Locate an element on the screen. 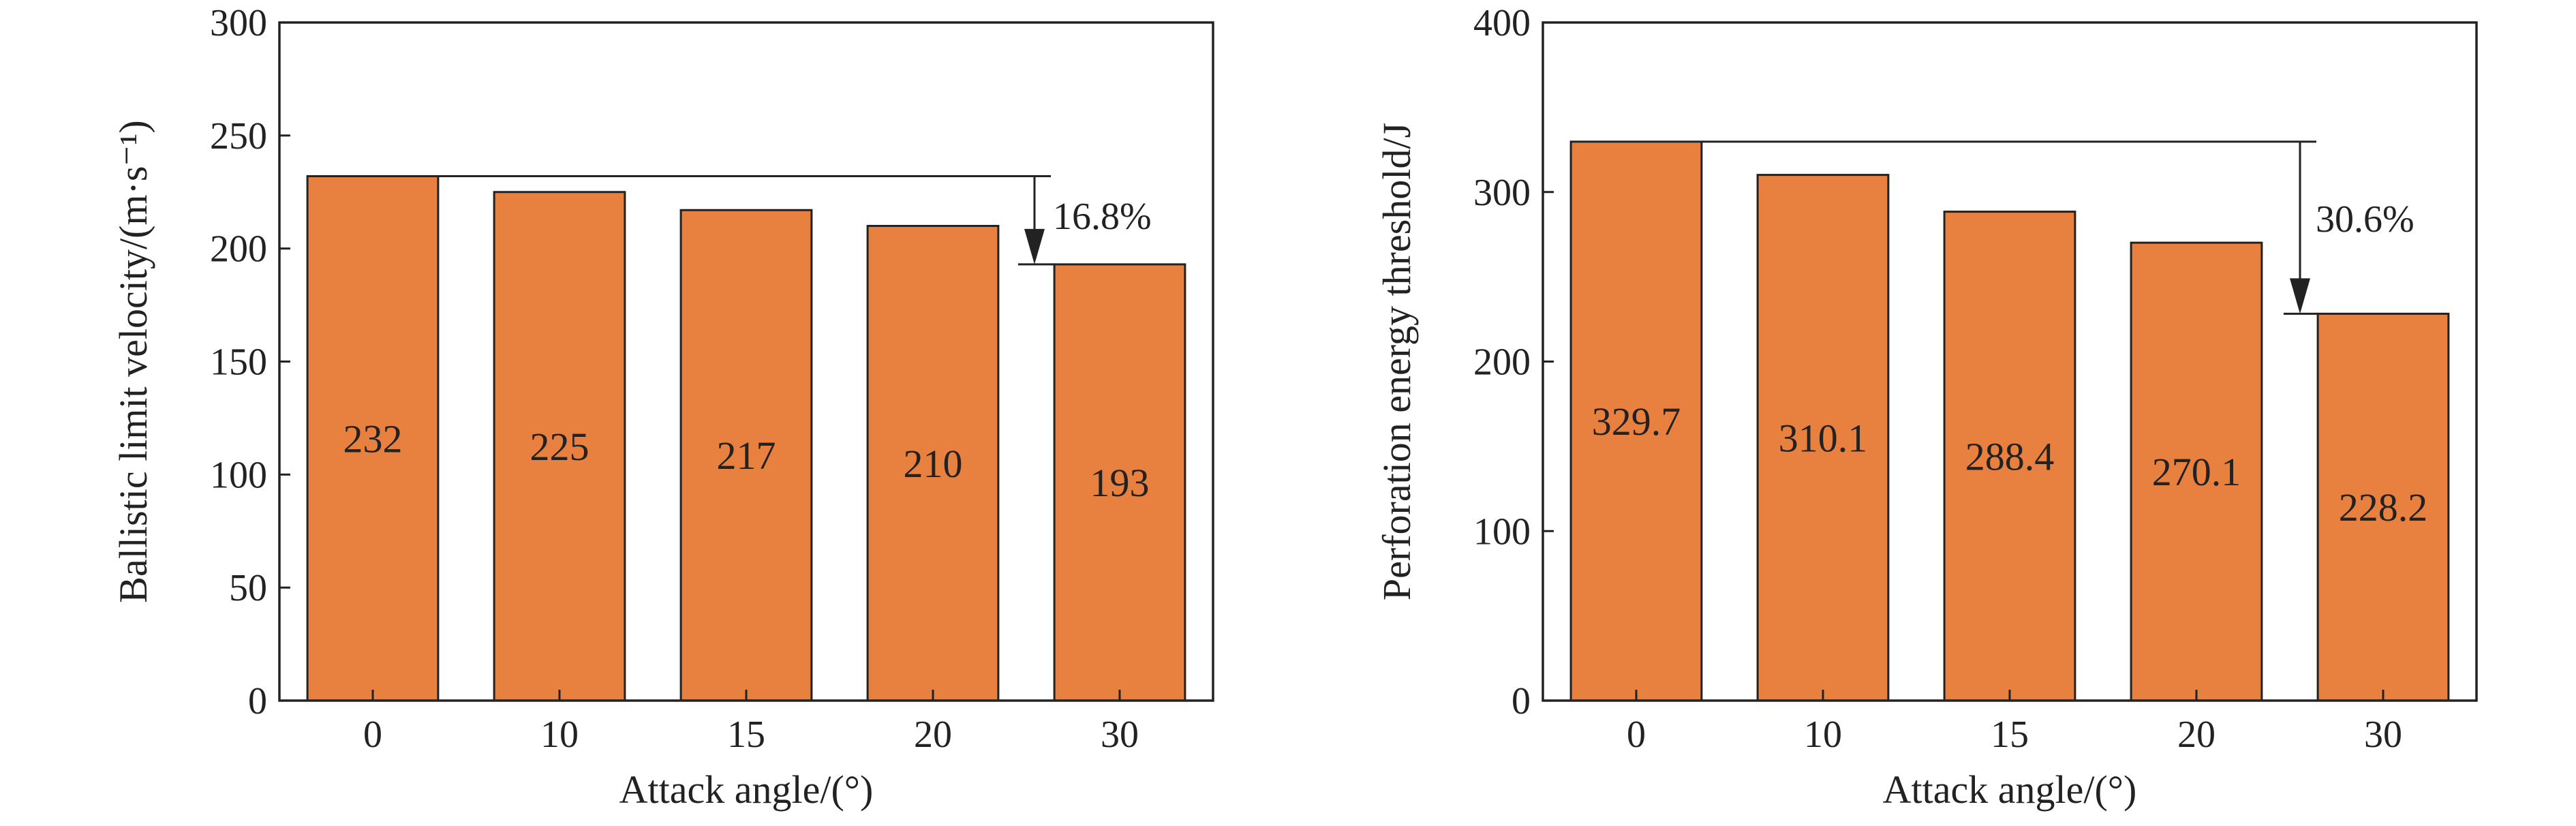 The width and height of the screenshot is (2576, 826). reduction-annotation: 16.8% is located at coordinates (1102, 217).